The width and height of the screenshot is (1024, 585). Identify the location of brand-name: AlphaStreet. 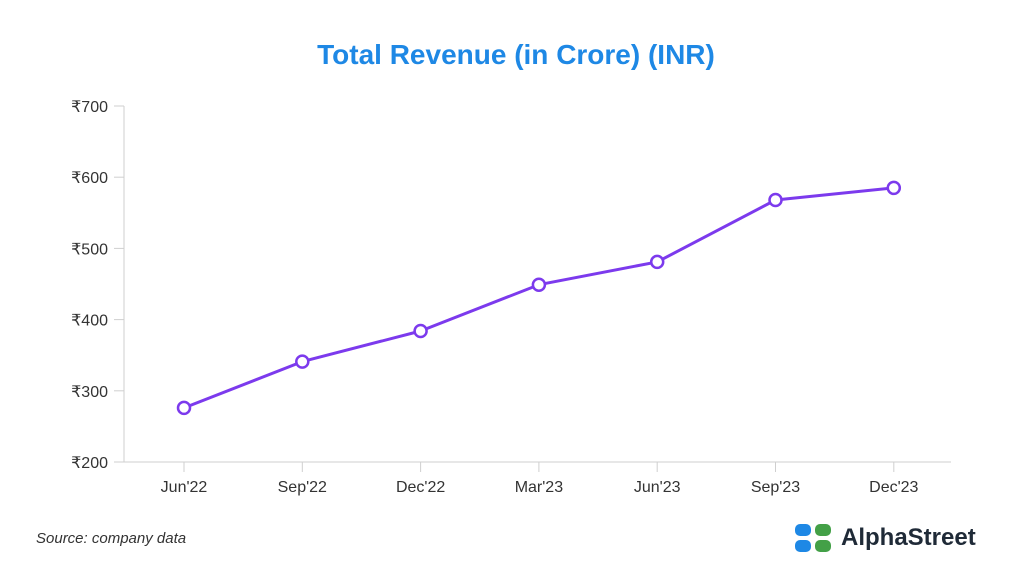
(908, 537).